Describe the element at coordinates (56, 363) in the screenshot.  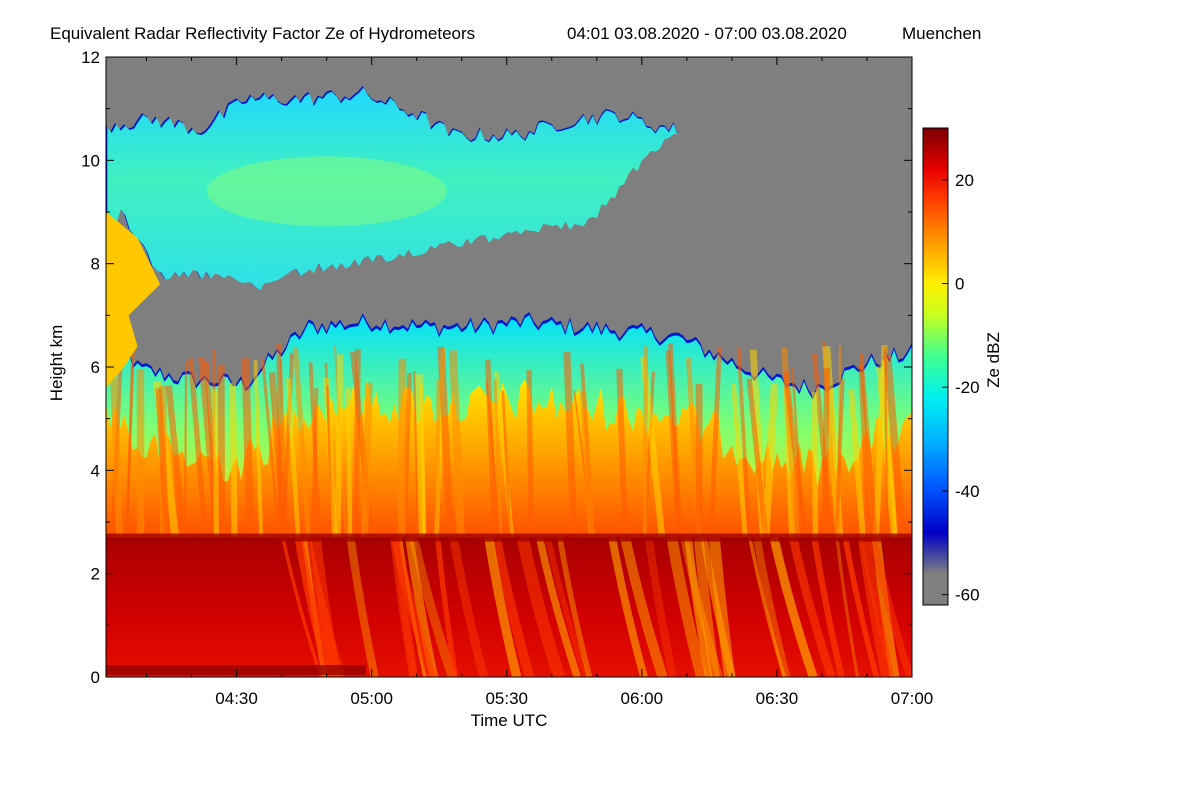
I see `y-axis-label: Height km` at that location.